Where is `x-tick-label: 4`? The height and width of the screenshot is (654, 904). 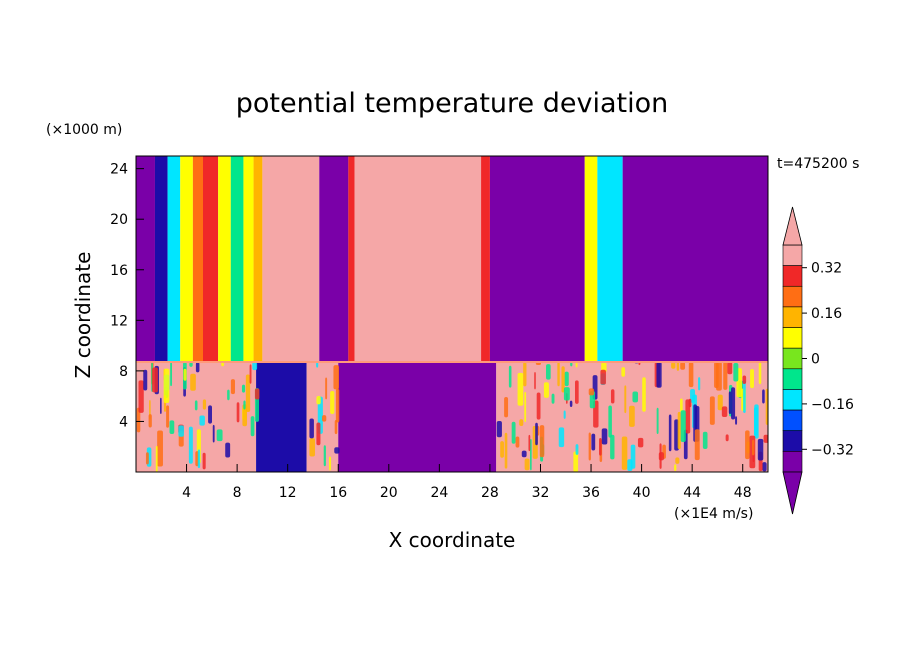 x-tick-label: 4 is located at coordinates (186, 493).